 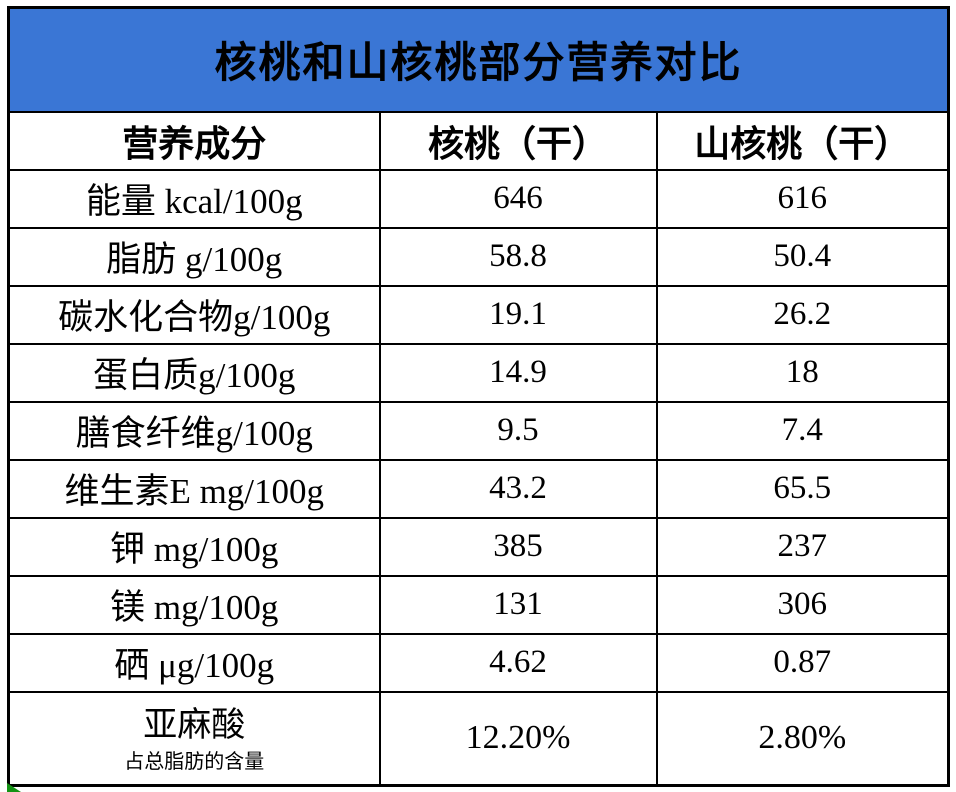 I want to click on pecan-value: 237, so click(x=802, y=546).